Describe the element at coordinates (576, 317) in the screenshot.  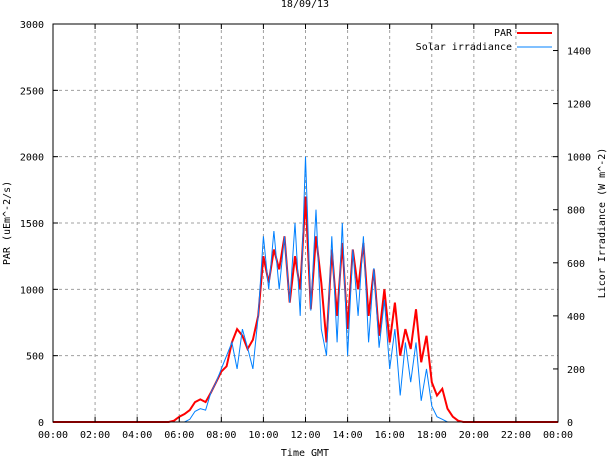
I see `y2-tick-label: 400` at that location.